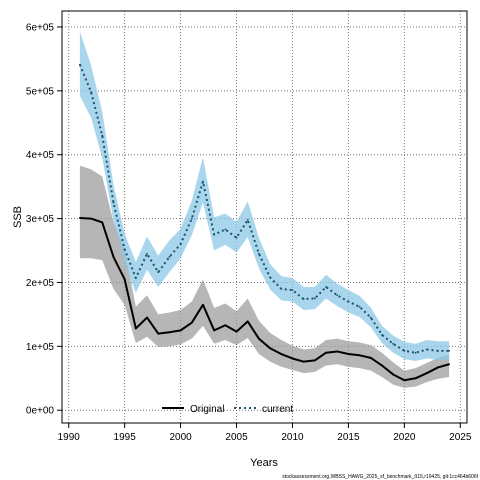  Describe the element at coordinates (370, 317) in the screenshot. I see `point-current-2017` at that location.